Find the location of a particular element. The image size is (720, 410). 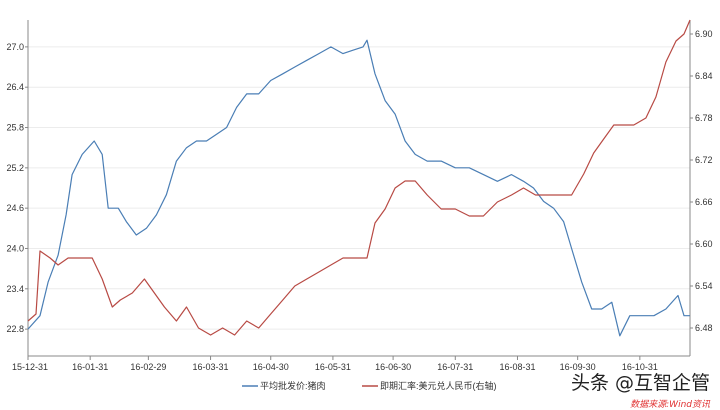

left-tick-label: 27.0 is located at coordinates (15, 47).